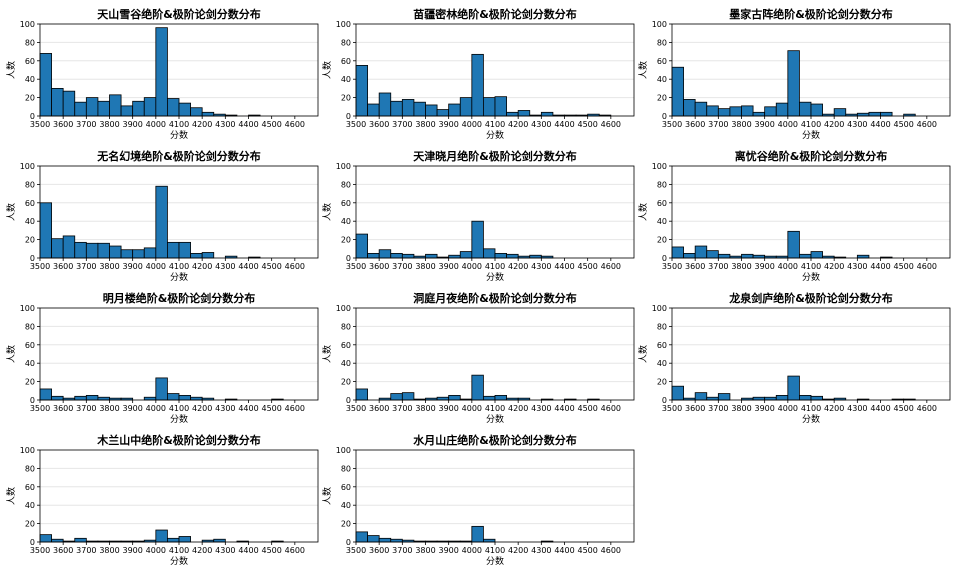  Describe the element at coordinates (495, 496) in the screenshot. I see `plot-frame` at that location.